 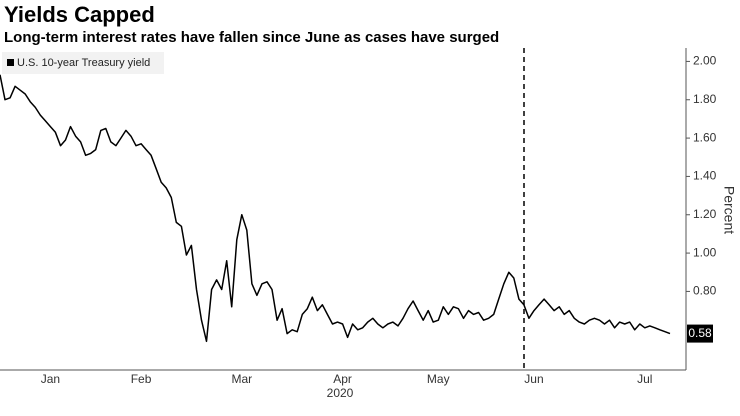 I want to click on x-tick-label: Mar, so click(x=241, y=379).